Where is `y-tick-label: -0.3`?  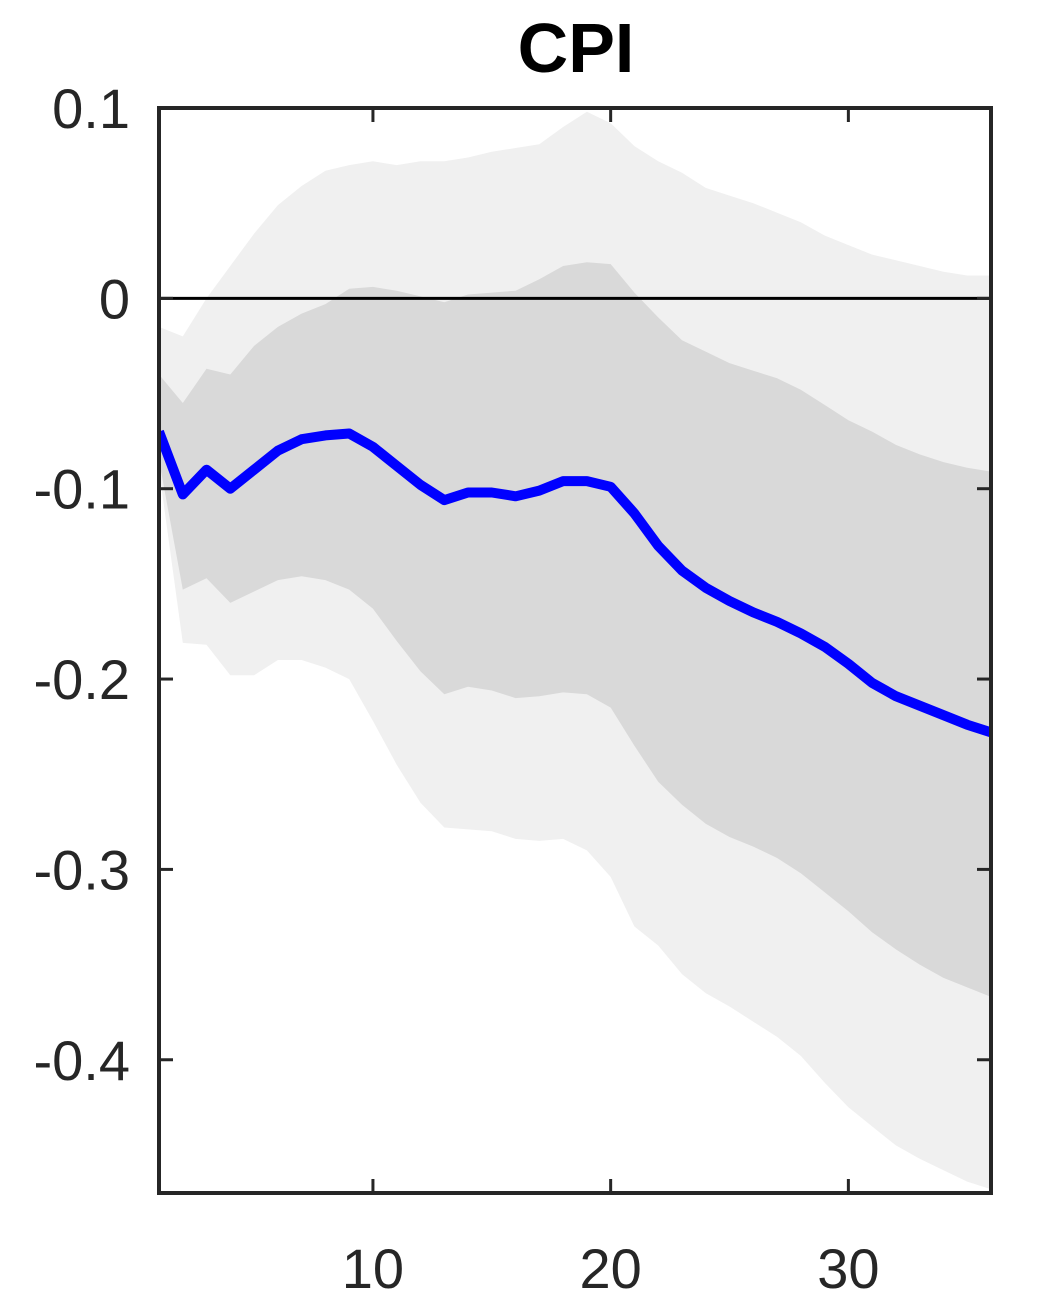
y-tick-label: -0.3 is located at coordinates (82, 869).